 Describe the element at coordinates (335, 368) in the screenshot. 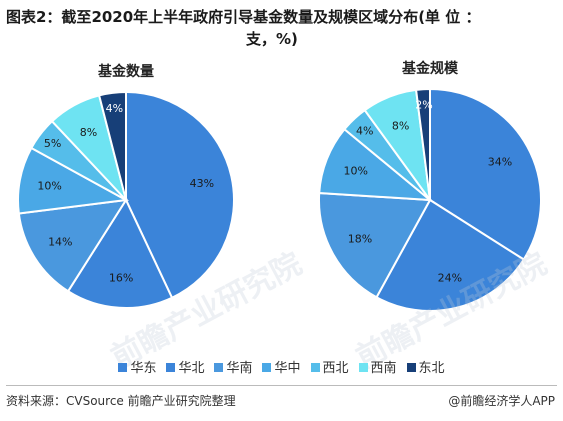

I see `legend-label: 西北` at that location.